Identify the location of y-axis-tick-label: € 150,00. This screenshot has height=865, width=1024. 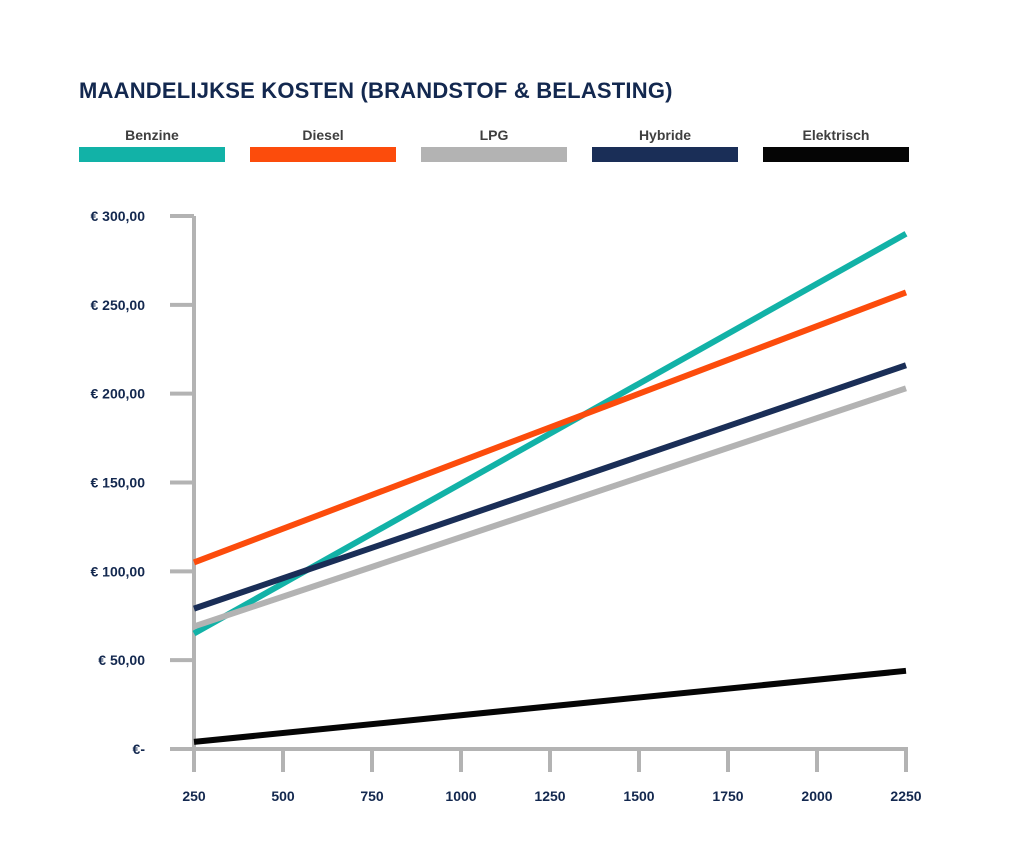
(118, 483).